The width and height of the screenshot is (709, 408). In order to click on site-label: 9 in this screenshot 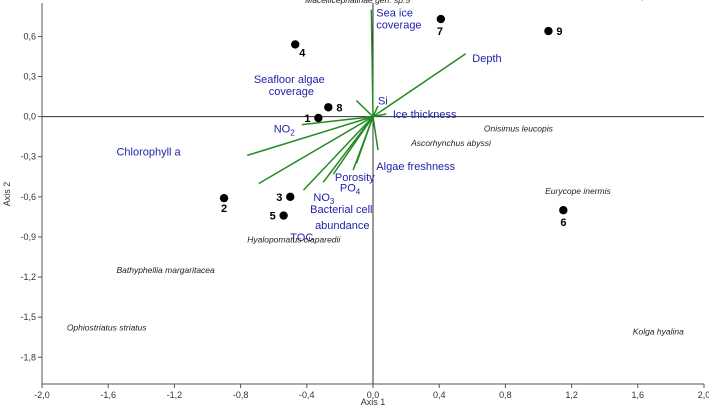, I will do `click(559, 32)`.